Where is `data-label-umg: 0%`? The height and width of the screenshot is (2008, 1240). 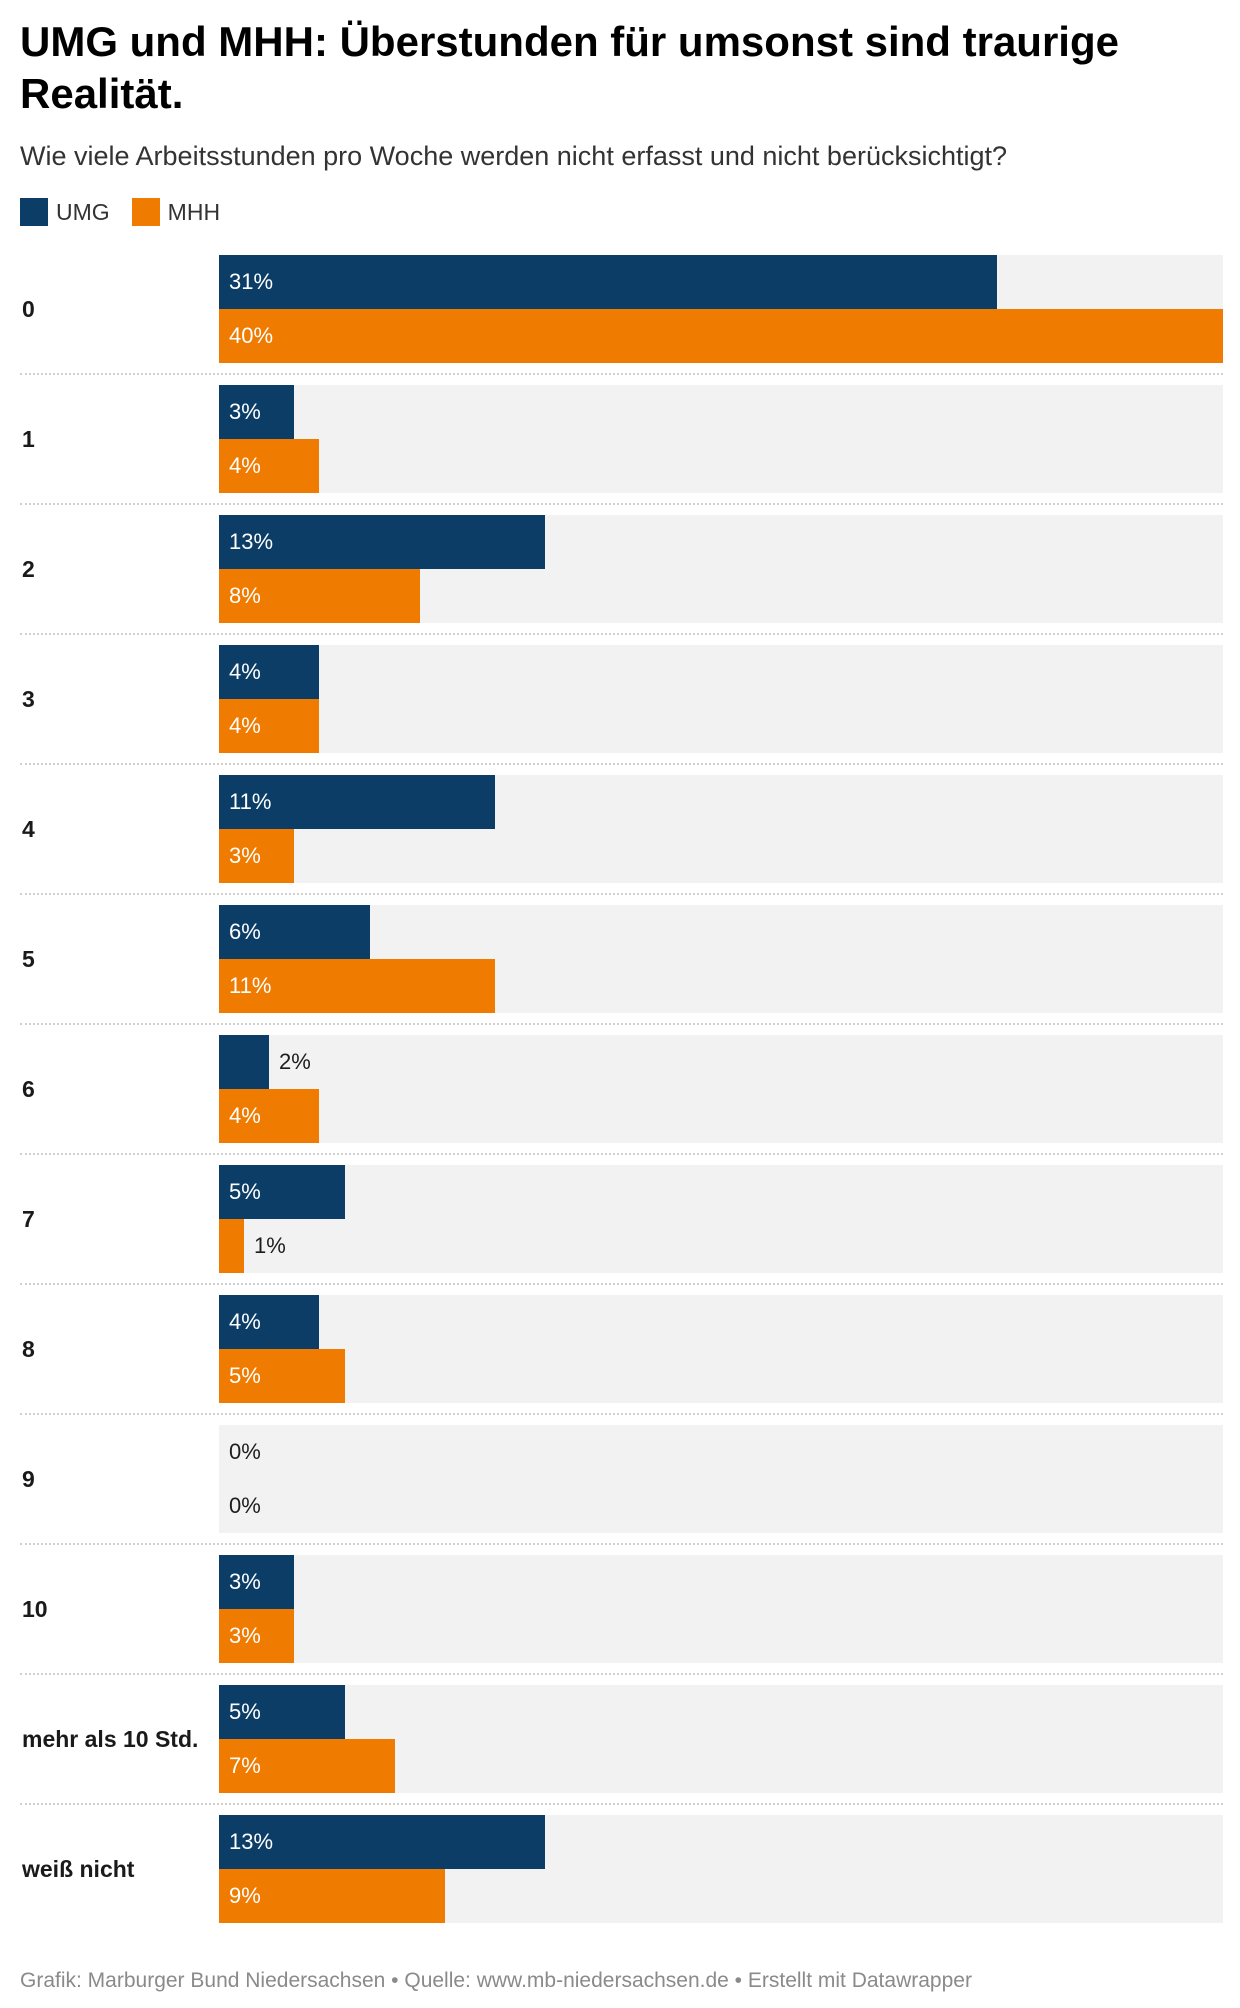 data-label-umg: 0% is located at coordinates (245, 1451).